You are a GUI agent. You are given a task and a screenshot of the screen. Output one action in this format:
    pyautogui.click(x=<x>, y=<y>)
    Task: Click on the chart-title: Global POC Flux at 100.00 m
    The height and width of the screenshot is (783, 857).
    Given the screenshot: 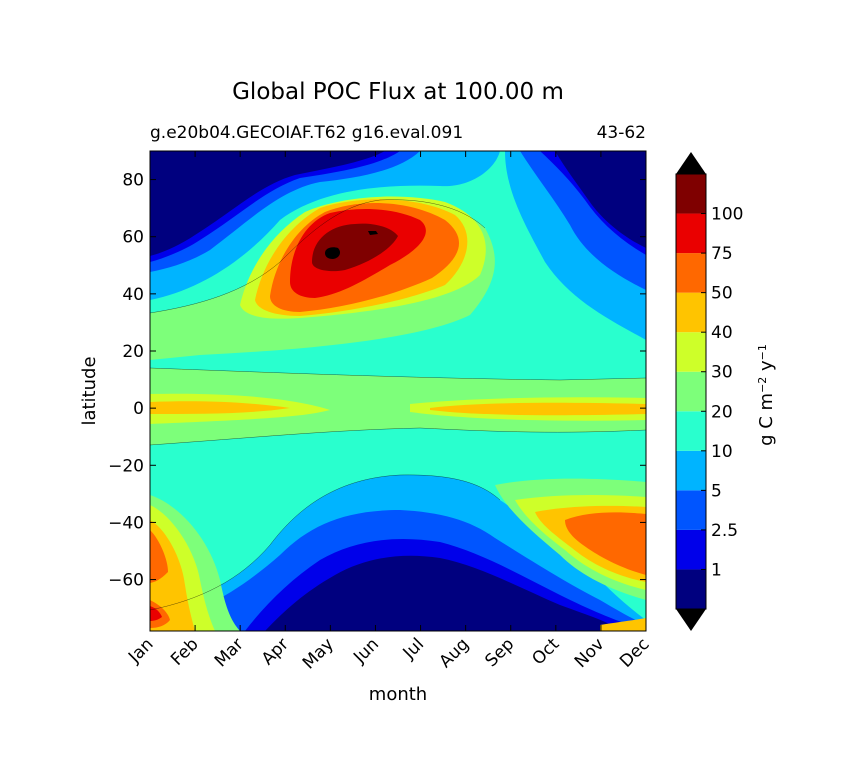 What is the action you would take?
    pyautogui.click(x=398, y=92)
    